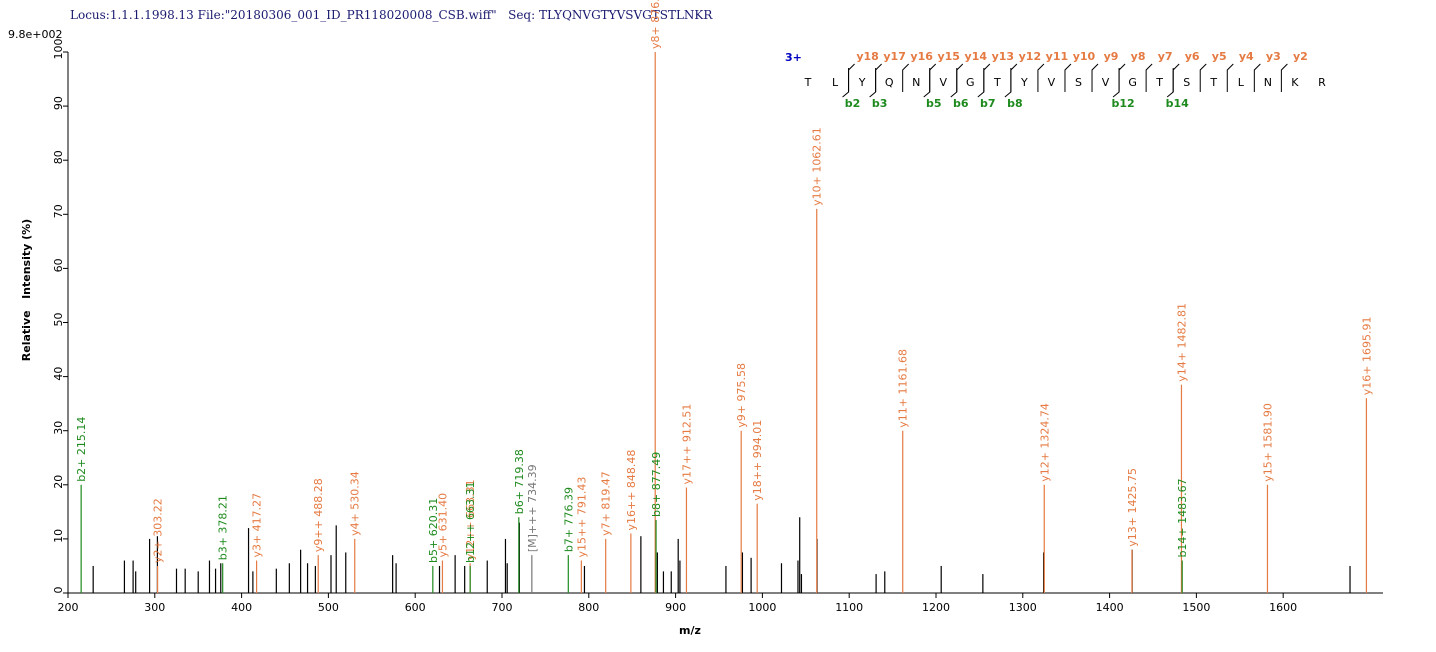 The height and width of the screenshot is (652, 1436). Describe the element at coordinates (257, 525) in the screenshot. I see `peak-label: y3+ 417.27` at that location.